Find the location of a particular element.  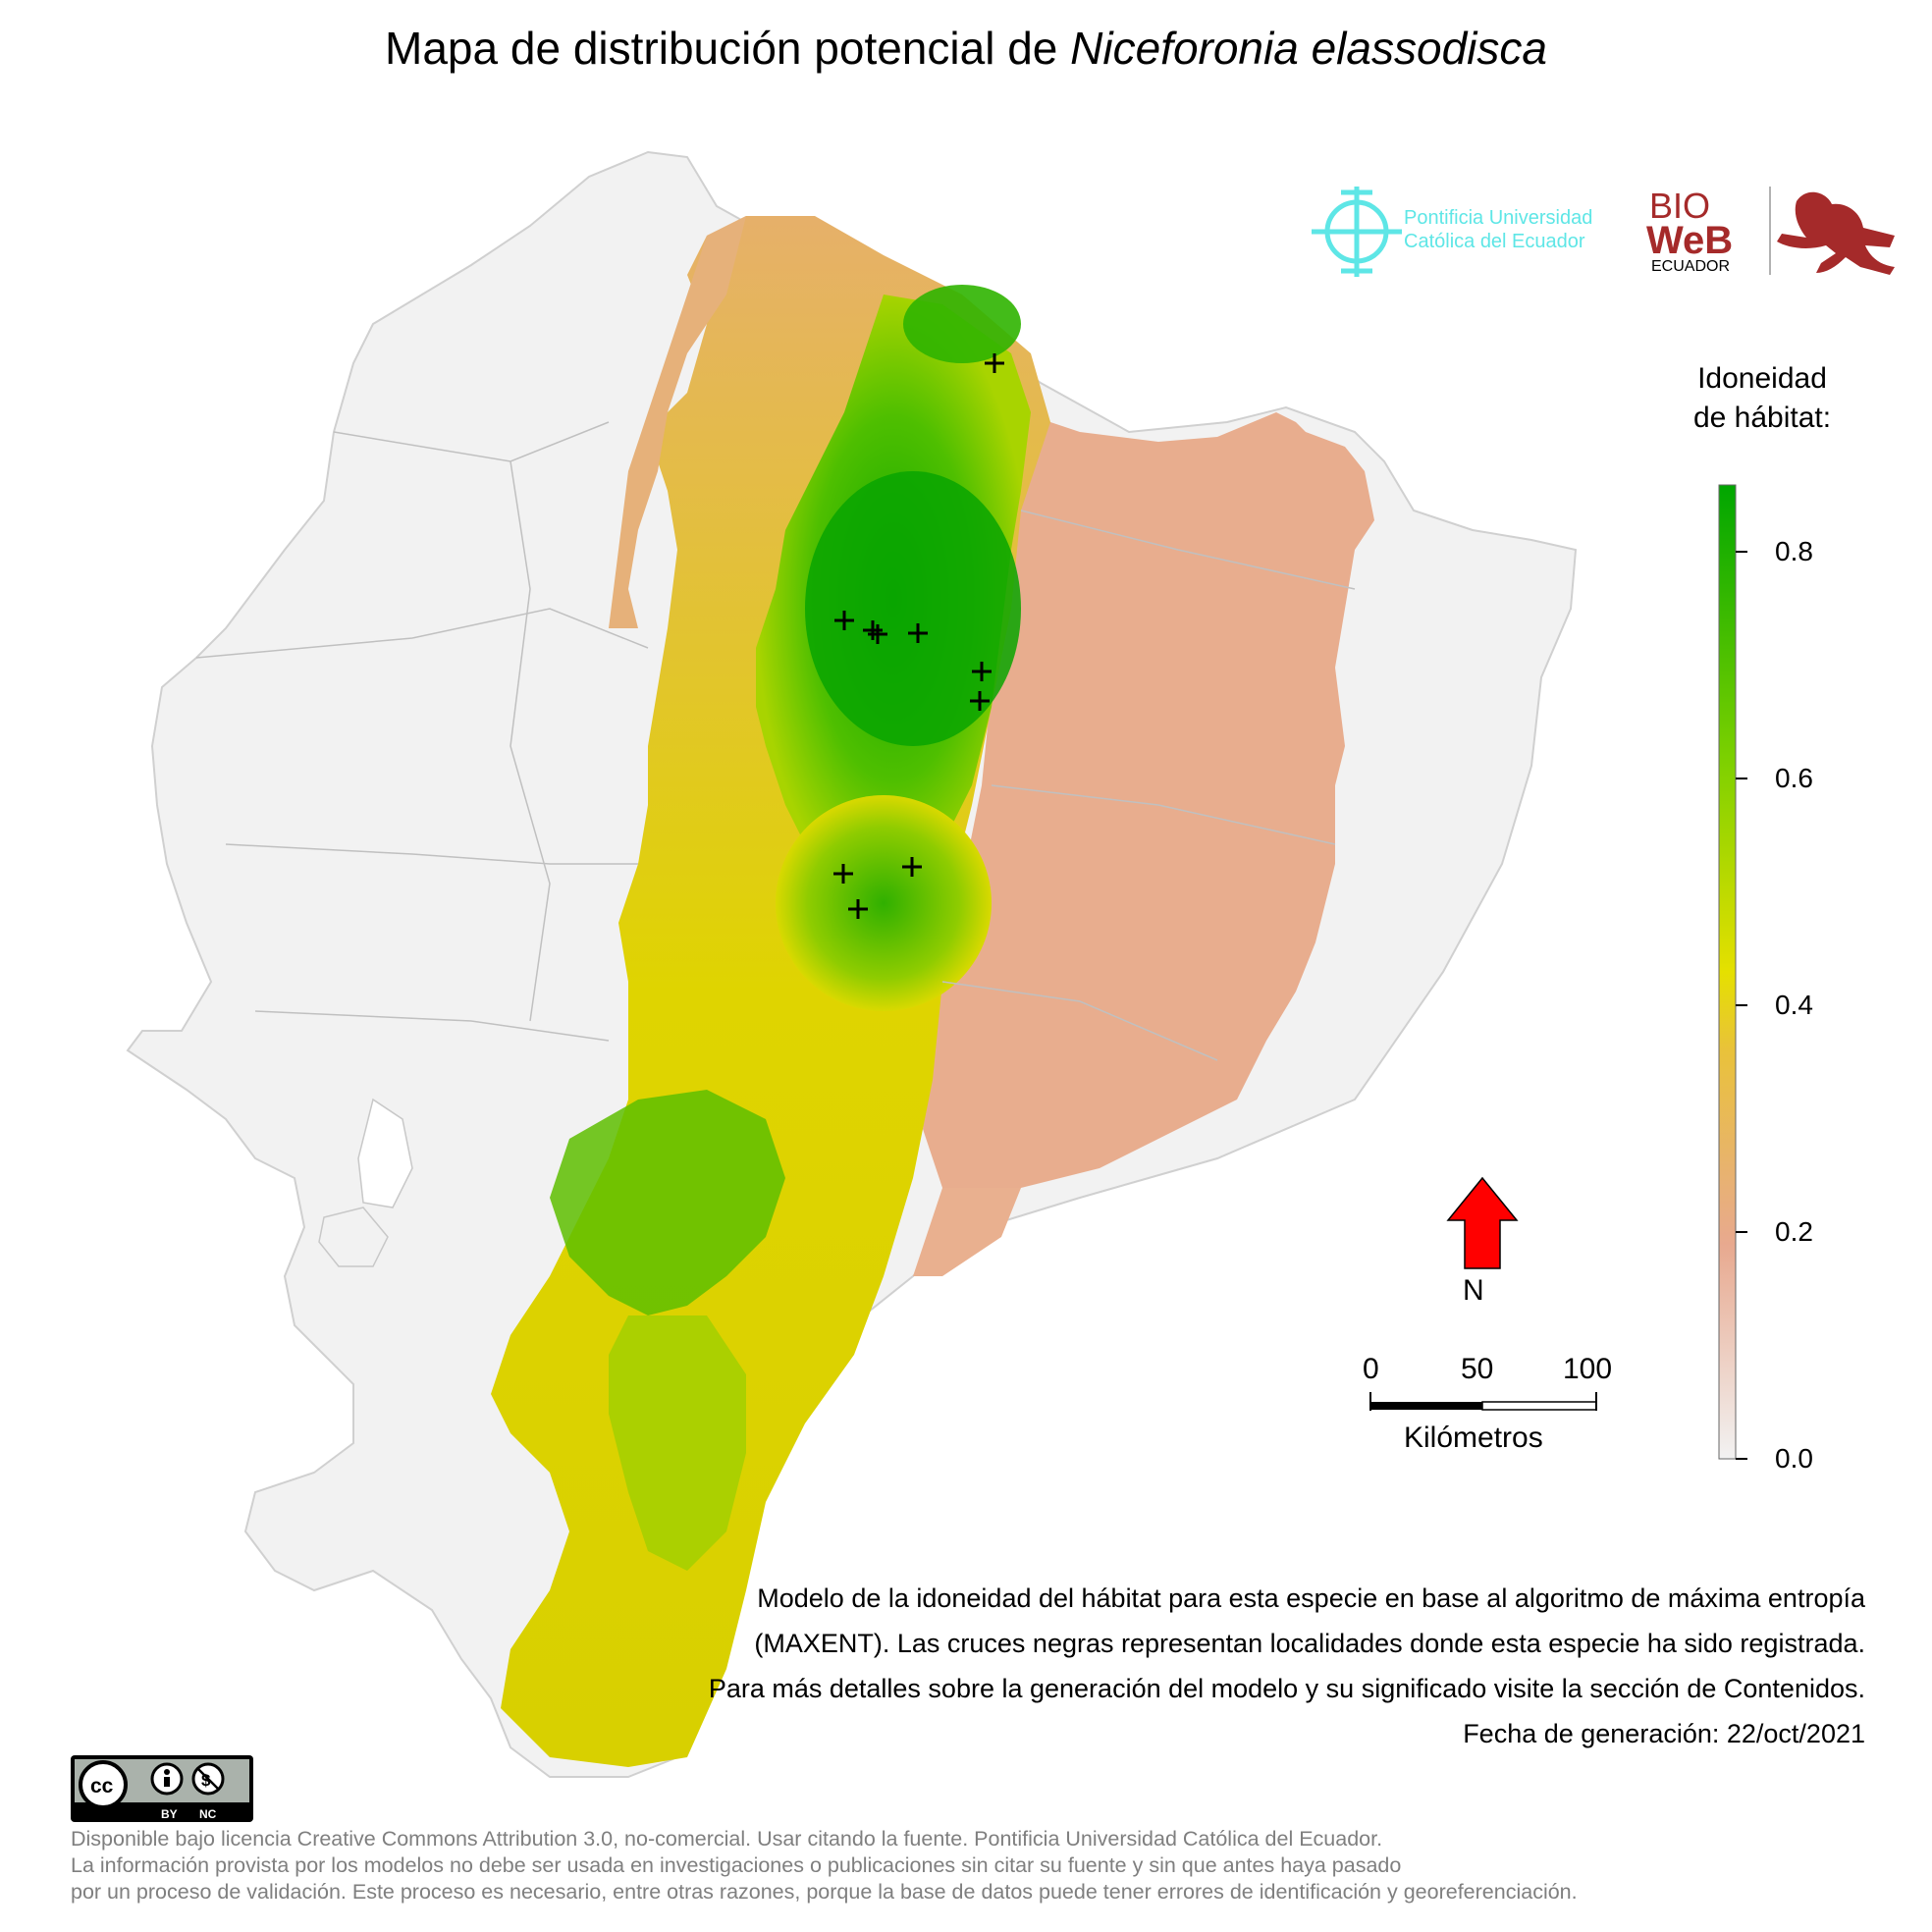

cc-license-badge: cc $ BY NC is located at coordinates (162, 1788).